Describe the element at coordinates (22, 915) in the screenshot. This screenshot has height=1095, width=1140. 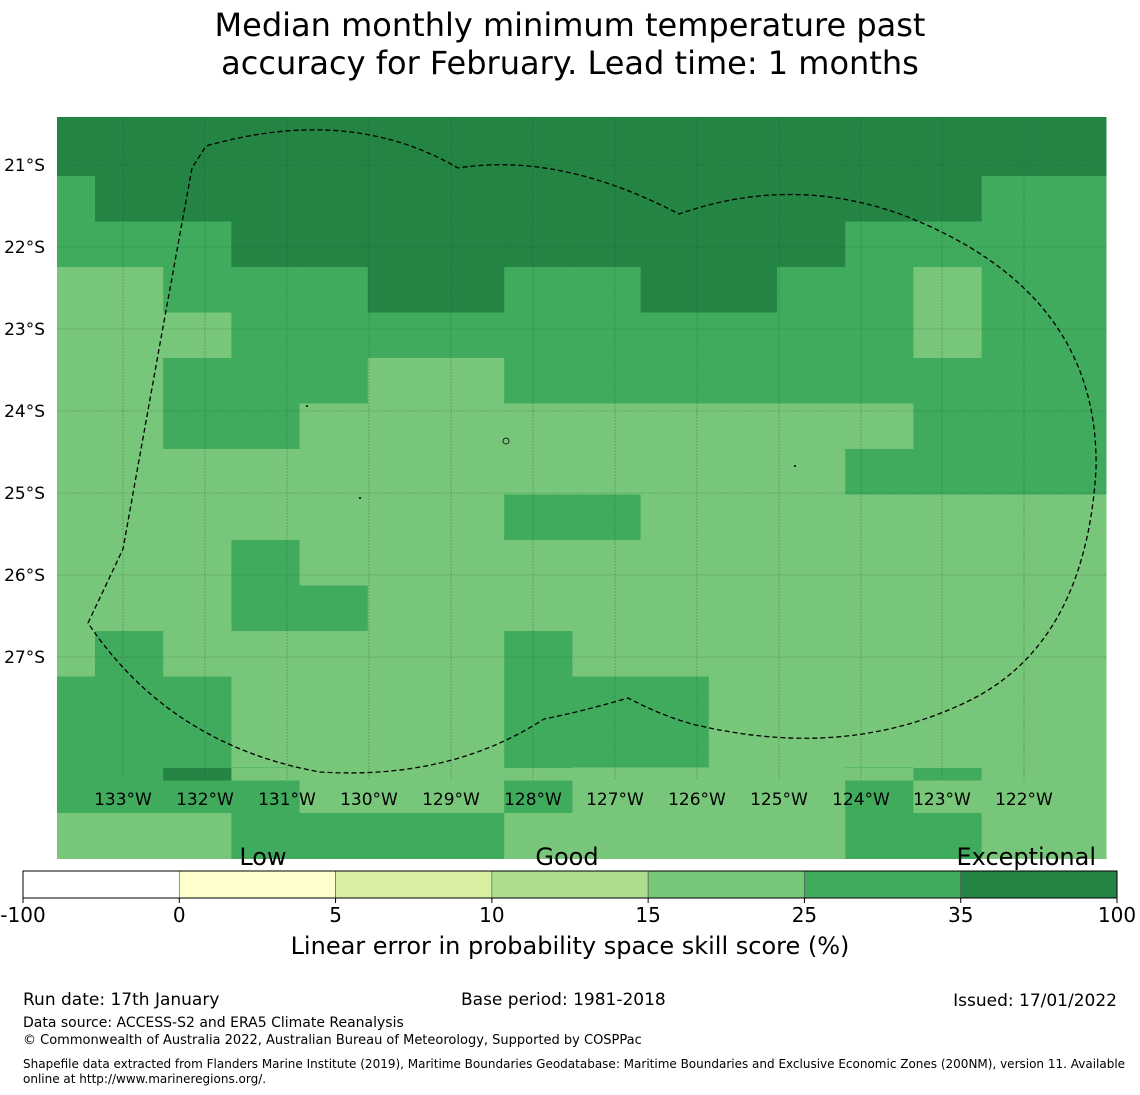
I see `colorbar-tick-label: -100` at that location.